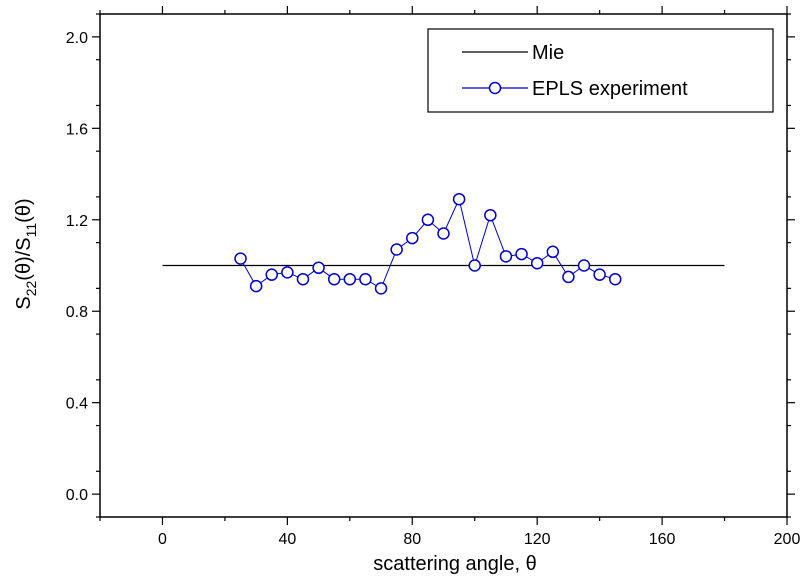  What do you see at coordinates (610, 89) in the screenshot?
I see `legend-label: EPLS experiment` at bounding box center [610, 89].